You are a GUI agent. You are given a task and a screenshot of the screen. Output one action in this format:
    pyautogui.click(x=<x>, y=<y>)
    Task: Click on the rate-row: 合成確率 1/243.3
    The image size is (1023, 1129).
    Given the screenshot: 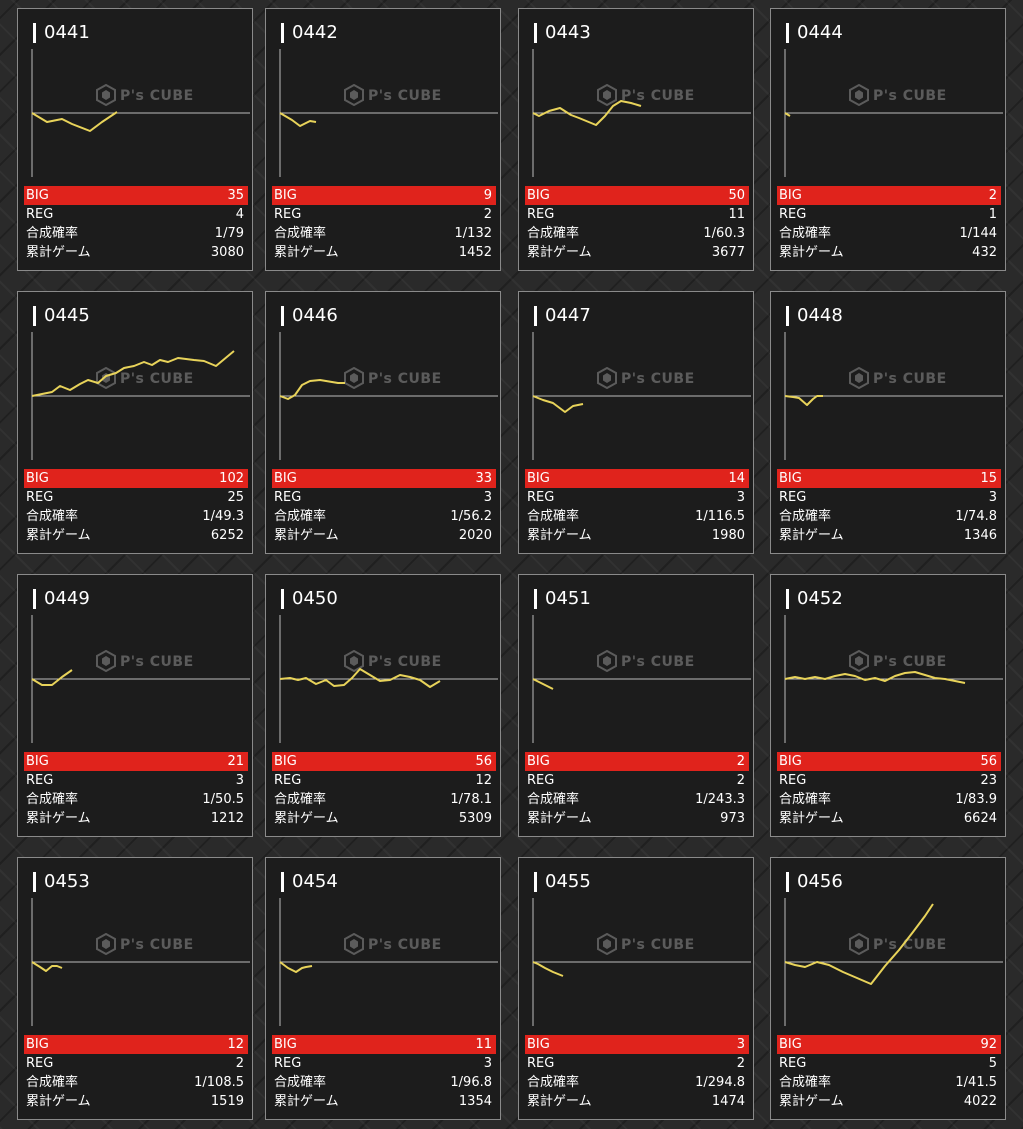 What is the action you would take?
    pyautogui.click(x=637, y=799)
    